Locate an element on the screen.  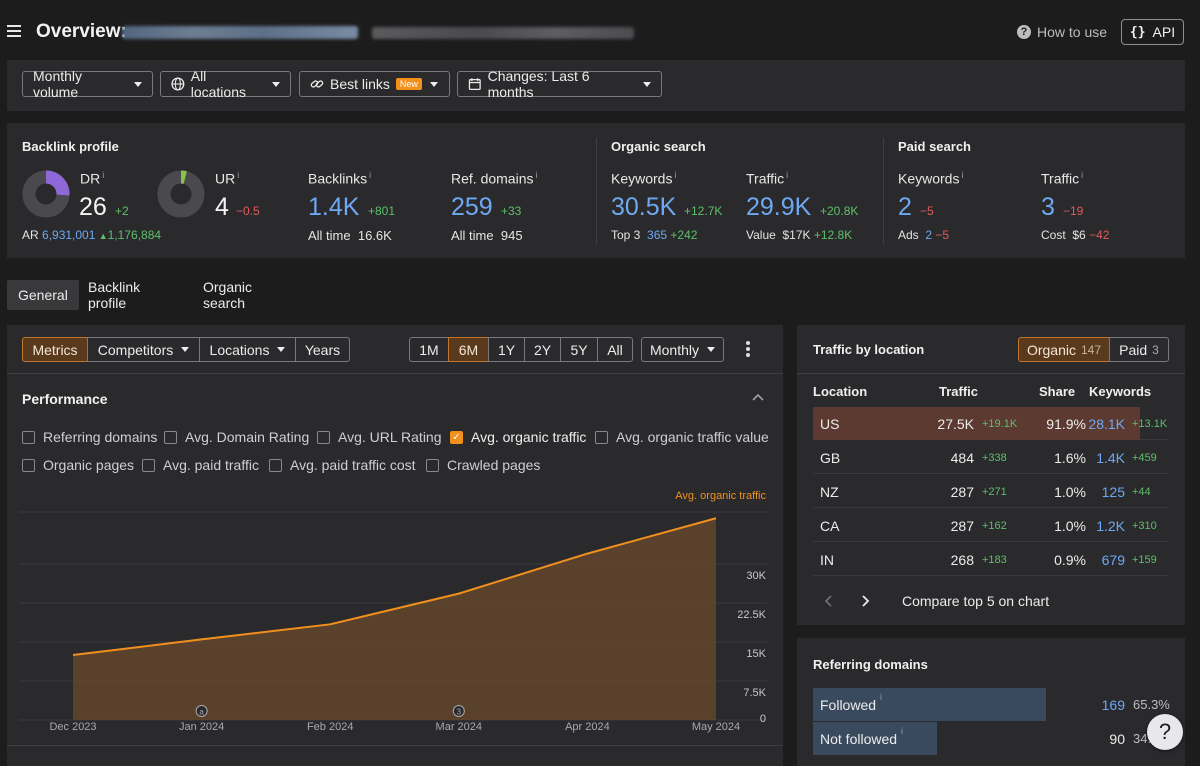
referring-domains-row: Followed i 169 65.3% is located at coordinates (991, 704).